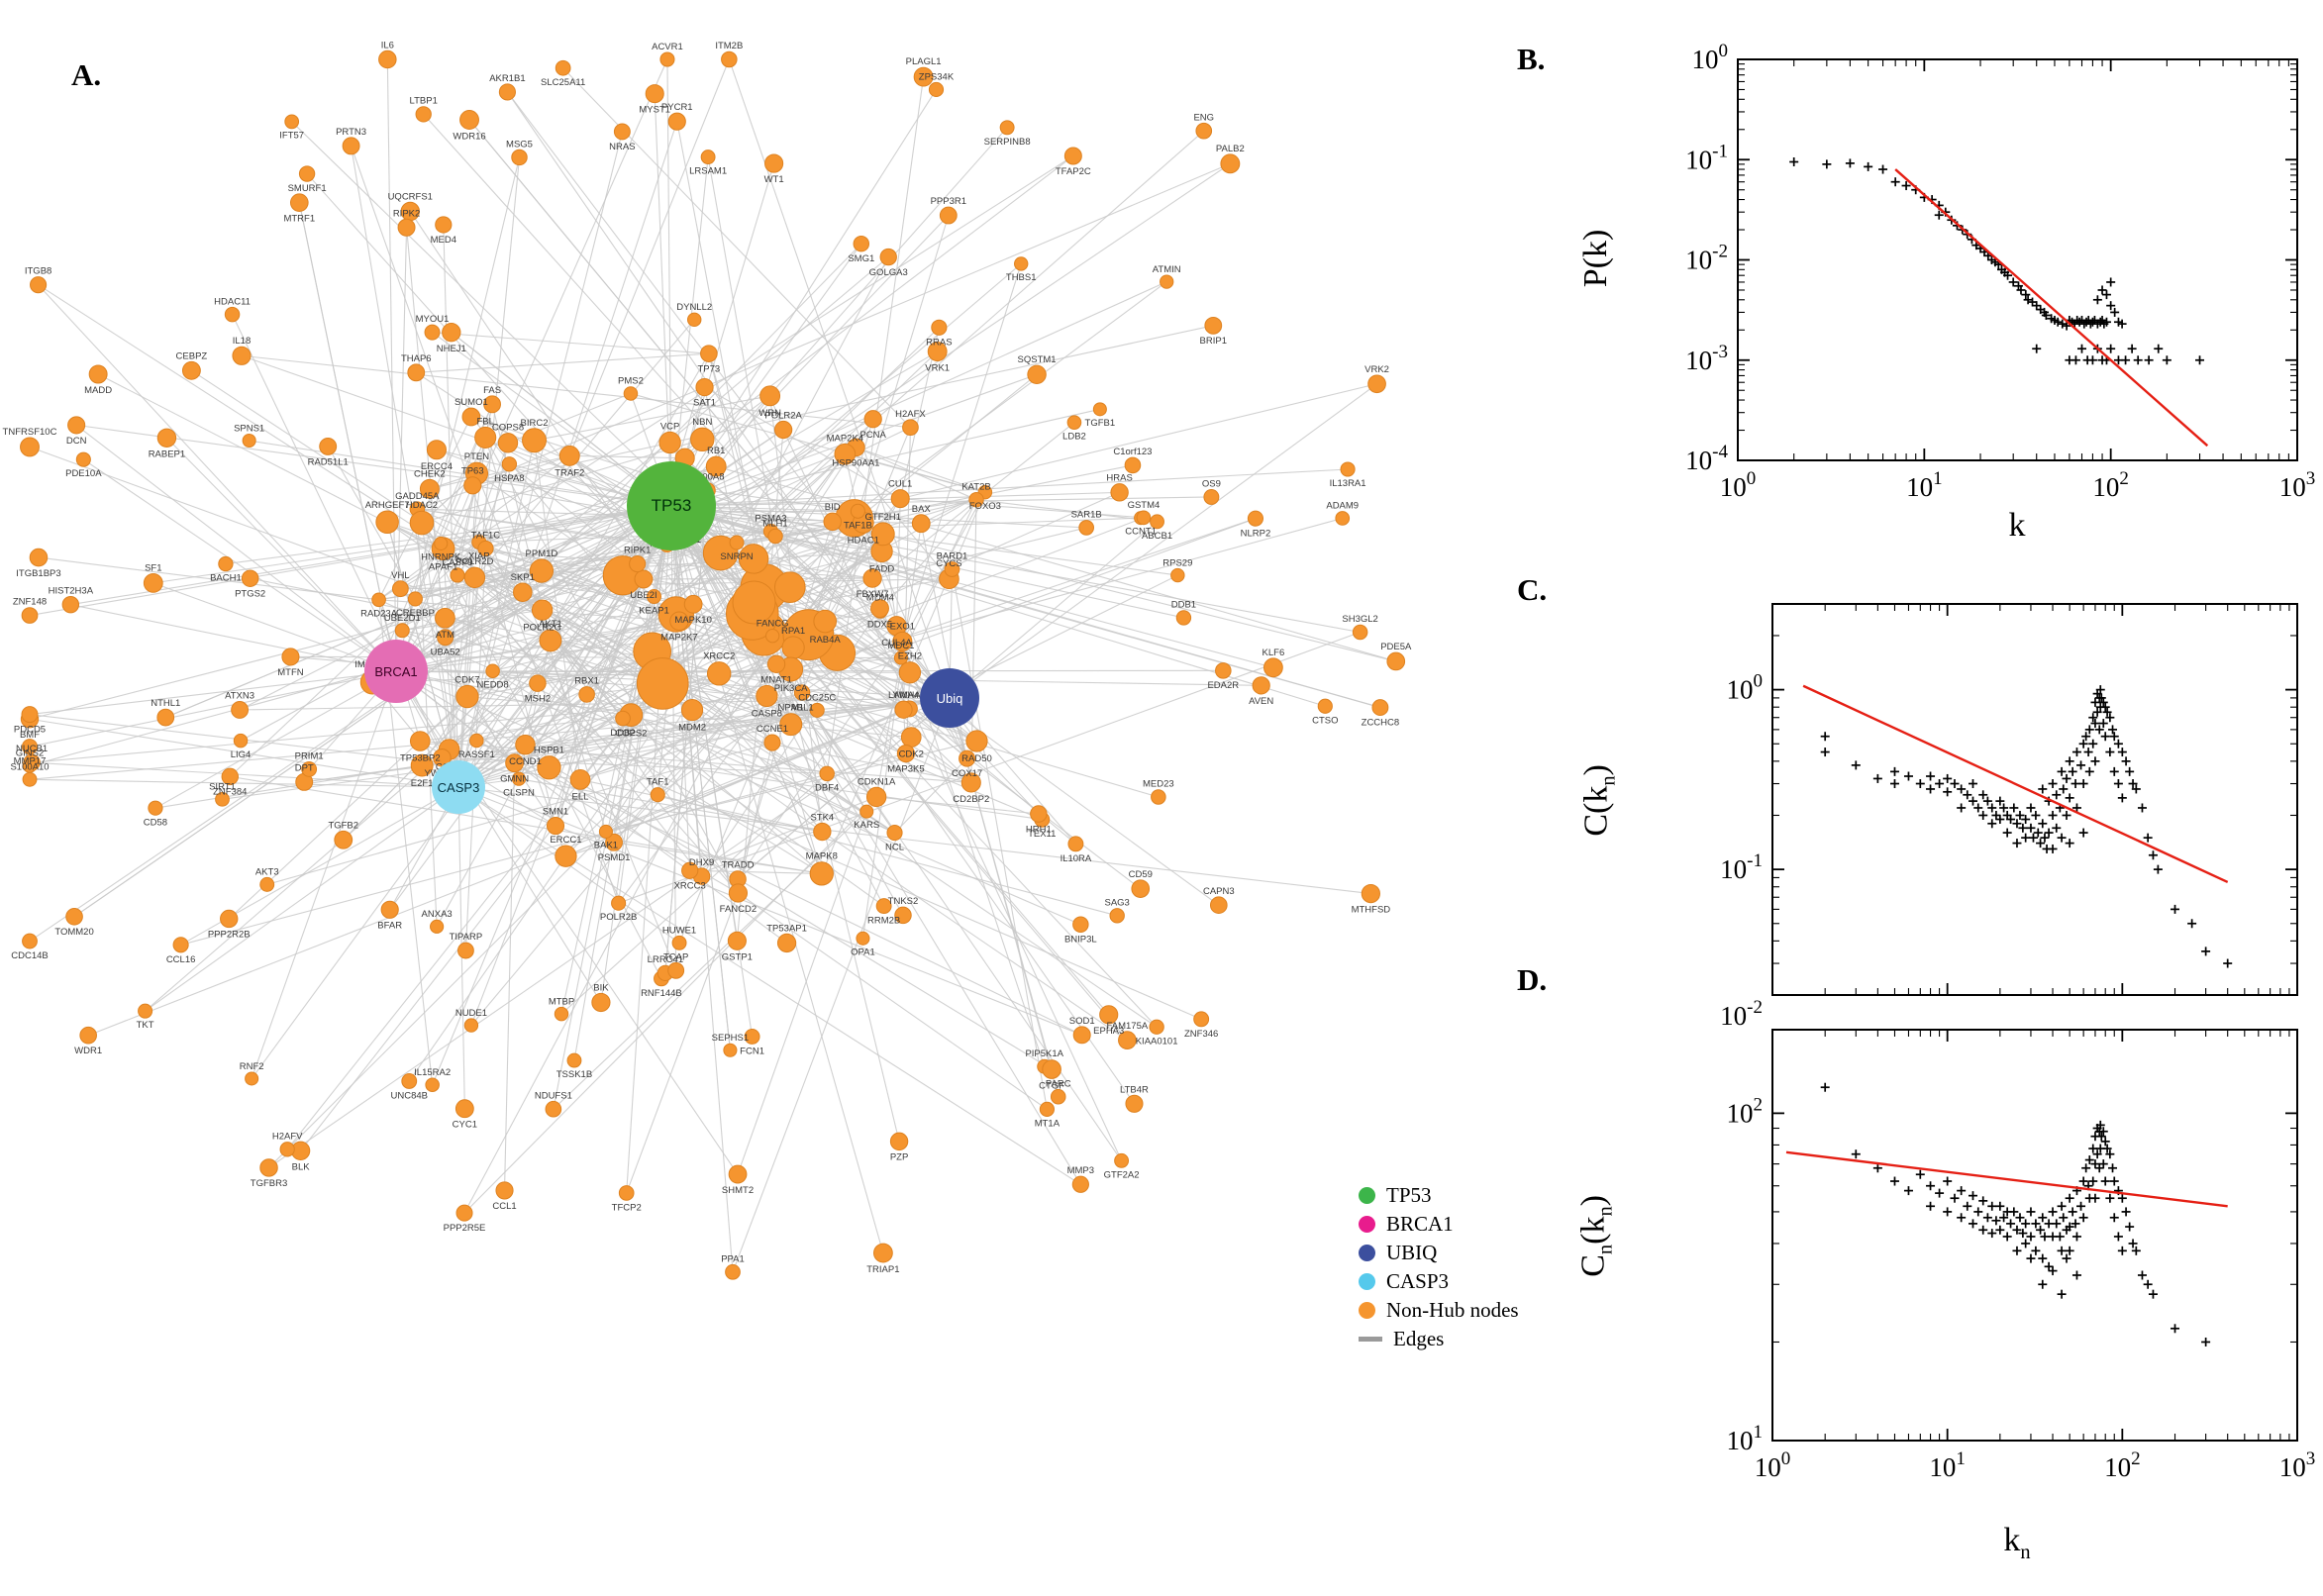 This screenshot has height=1596, width=2323. What do you see at coordinates (1007, 142) in the screenshot?
I see `svg-text: SERPINB8` at bounding box center [1007, 142].